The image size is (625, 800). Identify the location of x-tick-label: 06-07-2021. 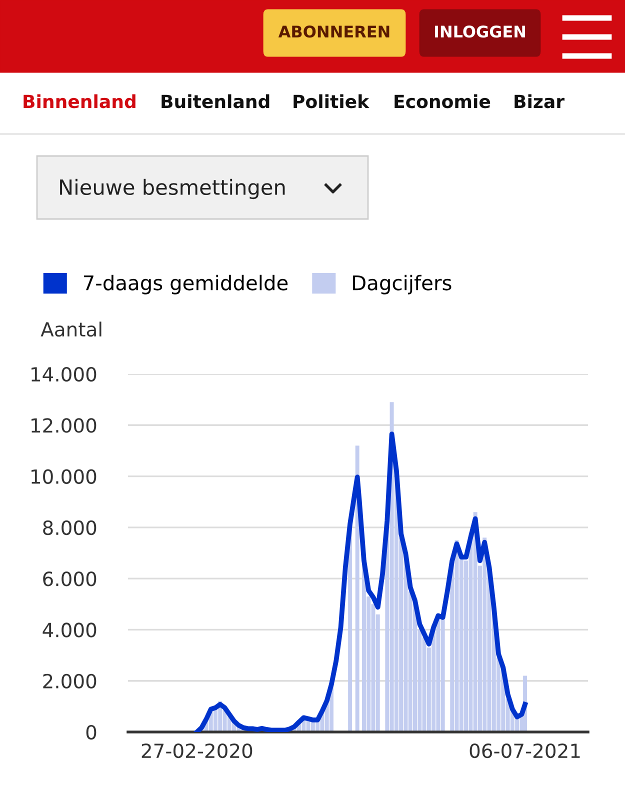
(525, 750).